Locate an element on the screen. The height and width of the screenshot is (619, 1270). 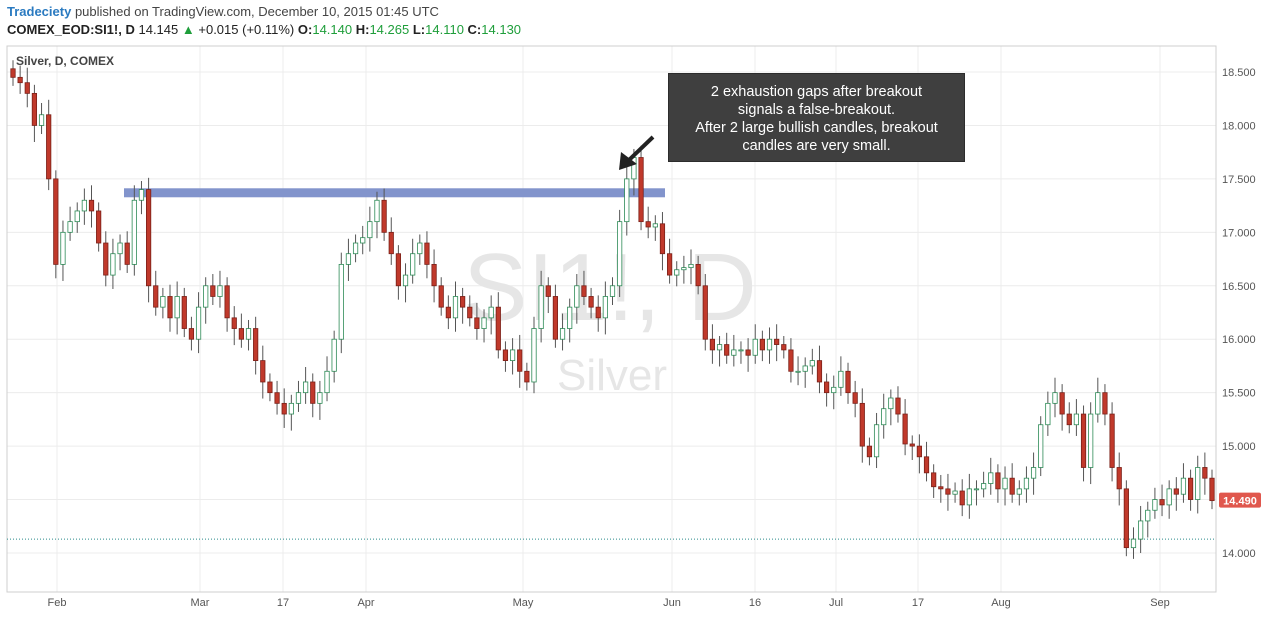
annotation-line: 2 exhaustion gaps after breakout is located at coordinates (816, 92).